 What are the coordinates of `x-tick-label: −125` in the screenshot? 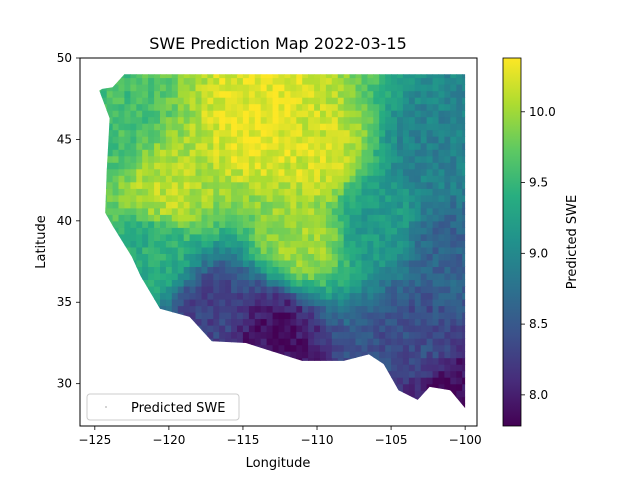 It's located at (94, 440).